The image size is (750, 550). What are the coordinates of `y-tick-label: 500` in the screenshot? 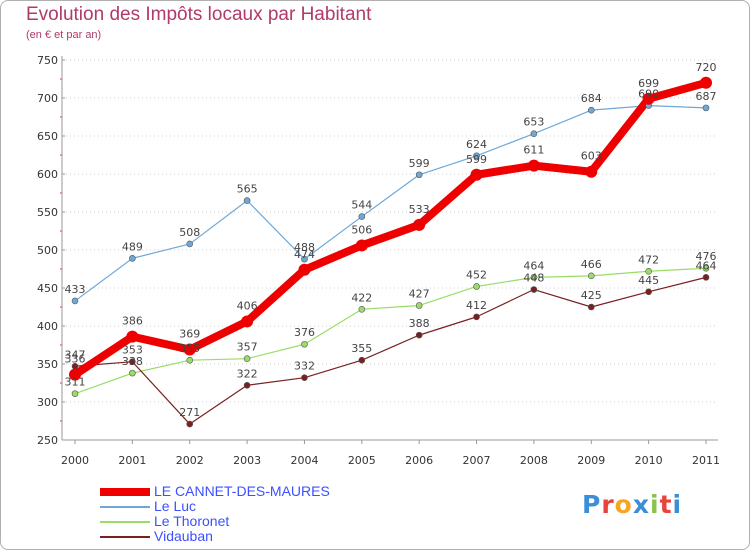 It's located at (47, 250).